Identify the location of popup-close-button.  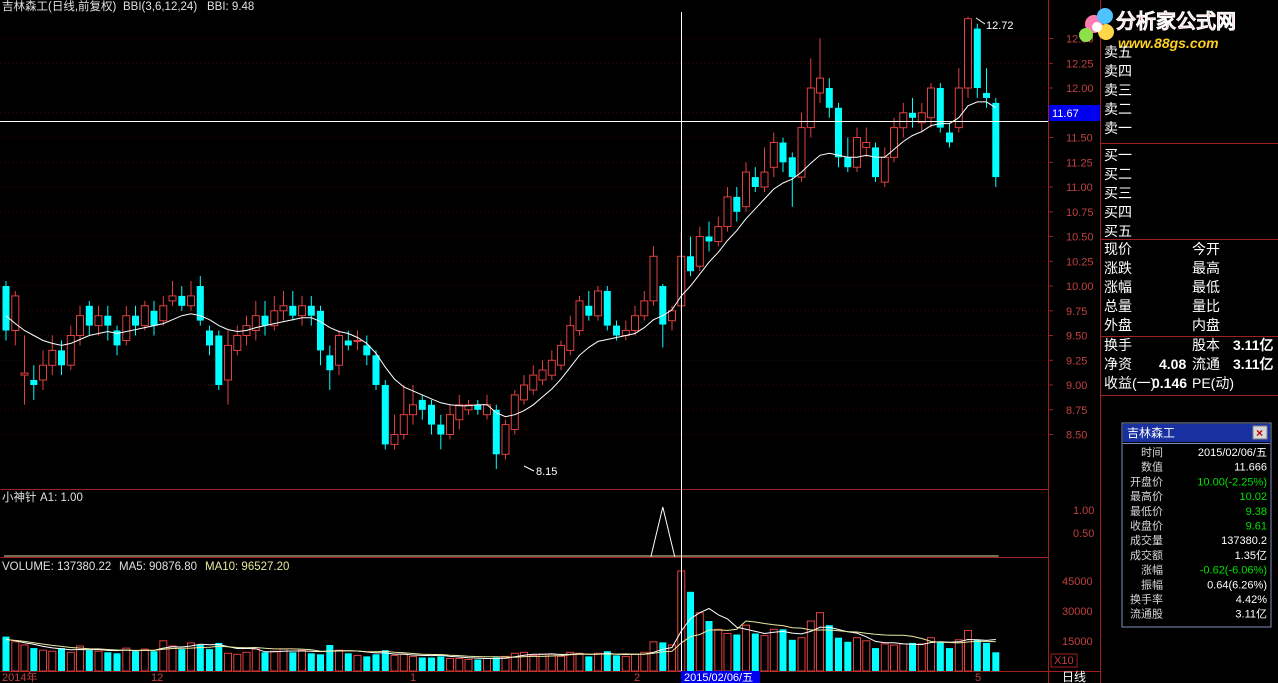
(1260, 432).